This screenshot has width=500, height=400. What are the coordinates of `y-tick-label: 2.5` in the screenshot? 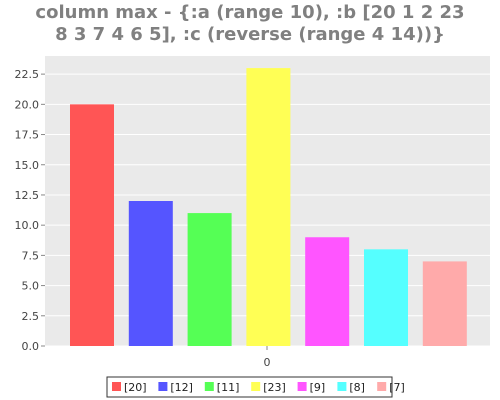 It's located at (31, 316).